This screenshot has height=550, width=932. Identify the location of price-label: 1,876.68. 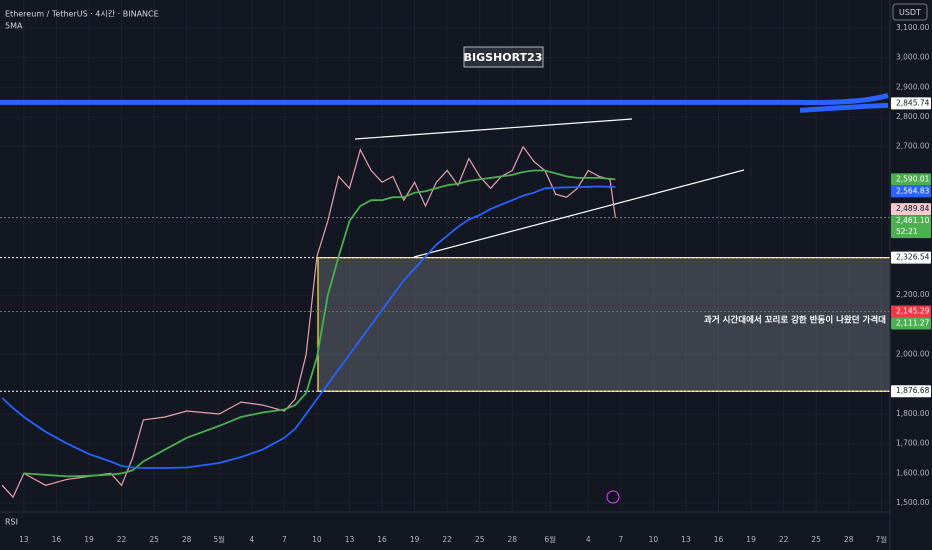
(913, 390).